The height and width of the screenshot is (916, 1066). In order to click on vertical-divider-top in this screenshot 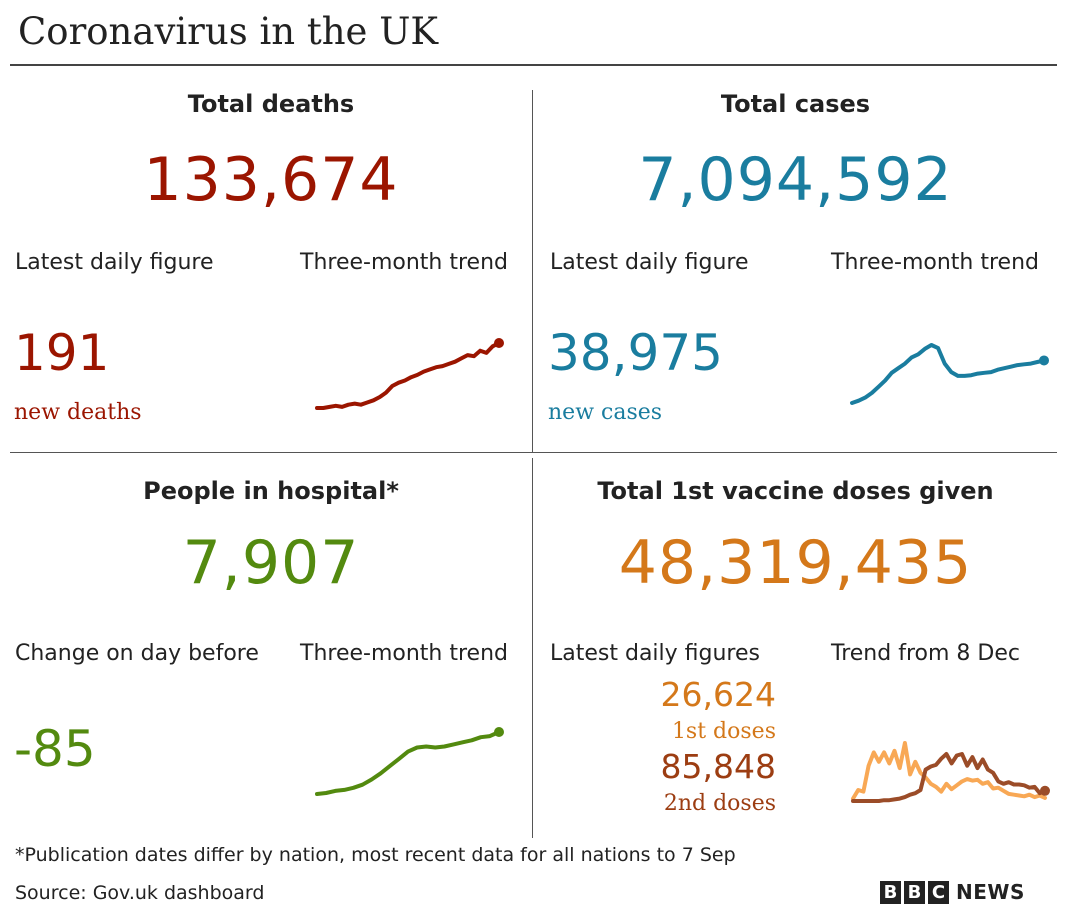, I will do `click(532, 271)`.